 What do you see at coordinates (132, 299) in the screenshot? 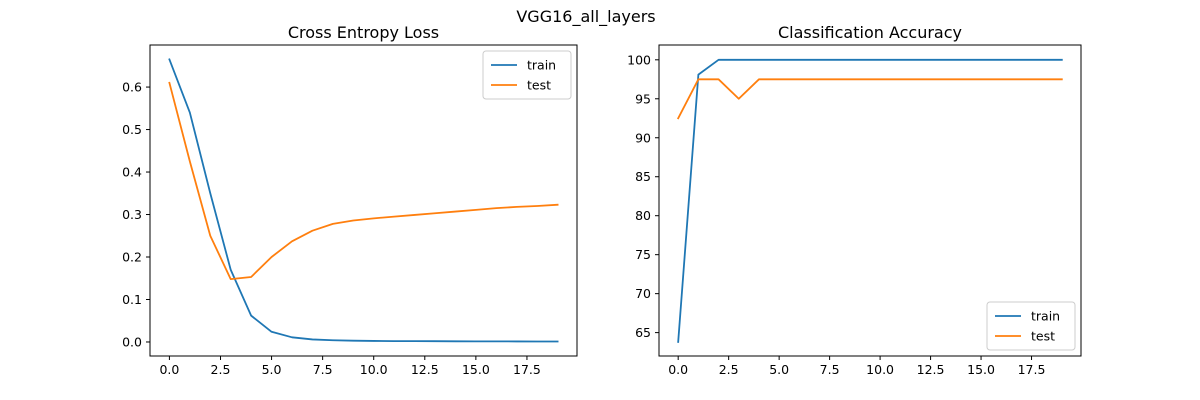
I see `y-tick-label: 0.1` at bounding box center [132, 299].